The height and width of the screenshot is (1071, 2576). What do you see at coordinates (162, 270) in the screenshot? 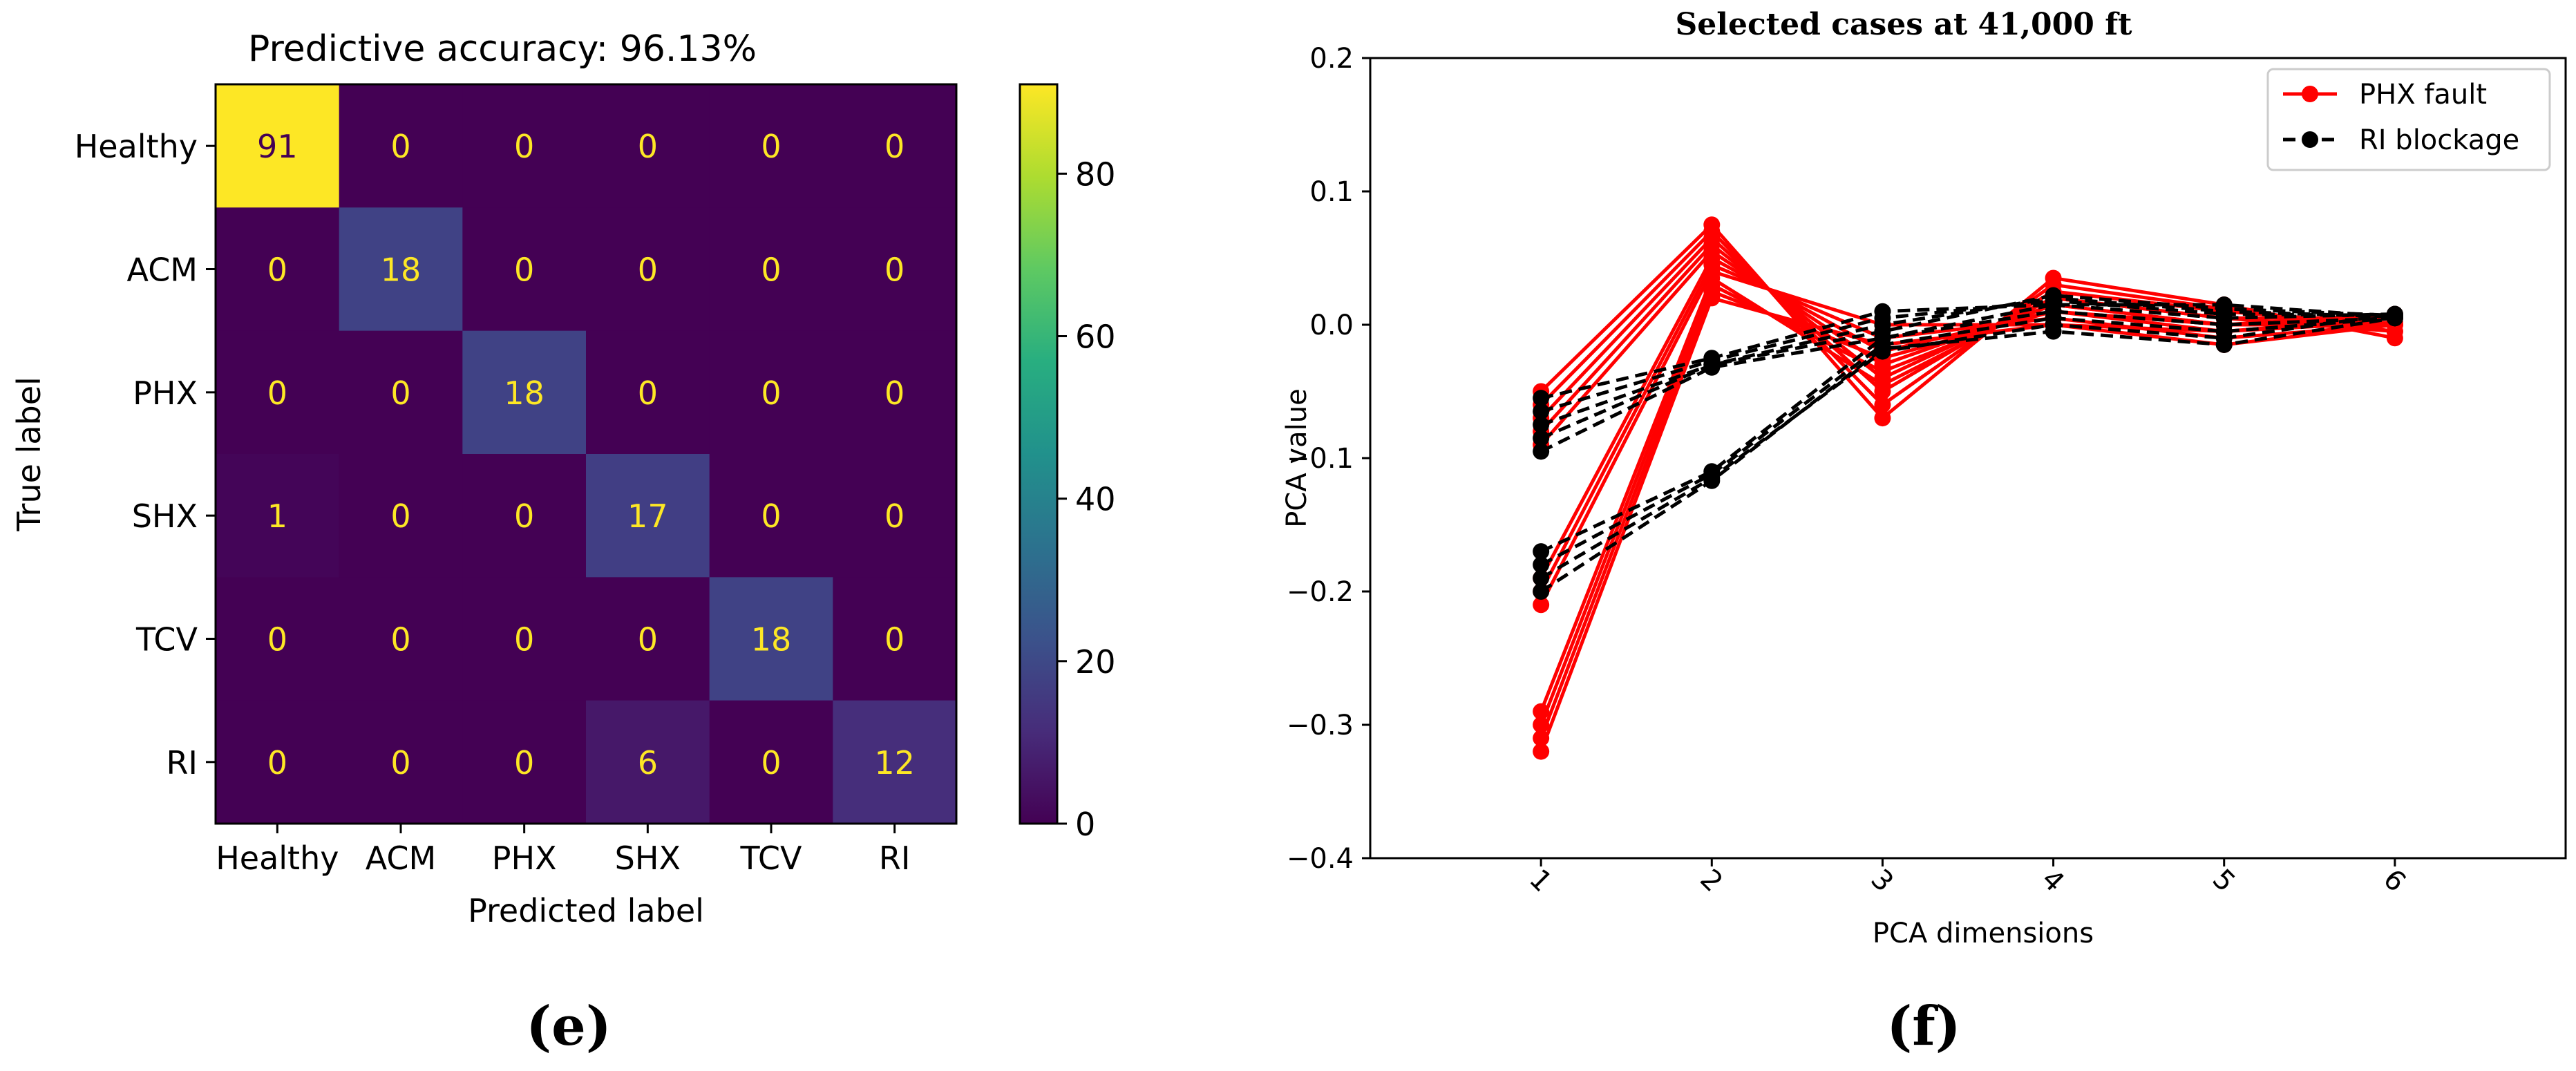
I see `cm-y-tick-label: ACM` at bounding box center [162, 270].